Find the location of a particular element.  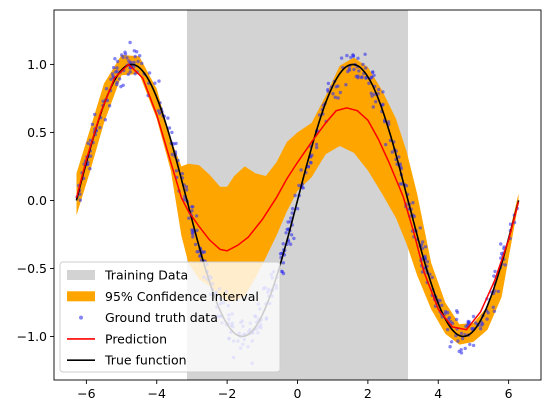

x-tick-label: 0 is located at coordinates (298, 393).